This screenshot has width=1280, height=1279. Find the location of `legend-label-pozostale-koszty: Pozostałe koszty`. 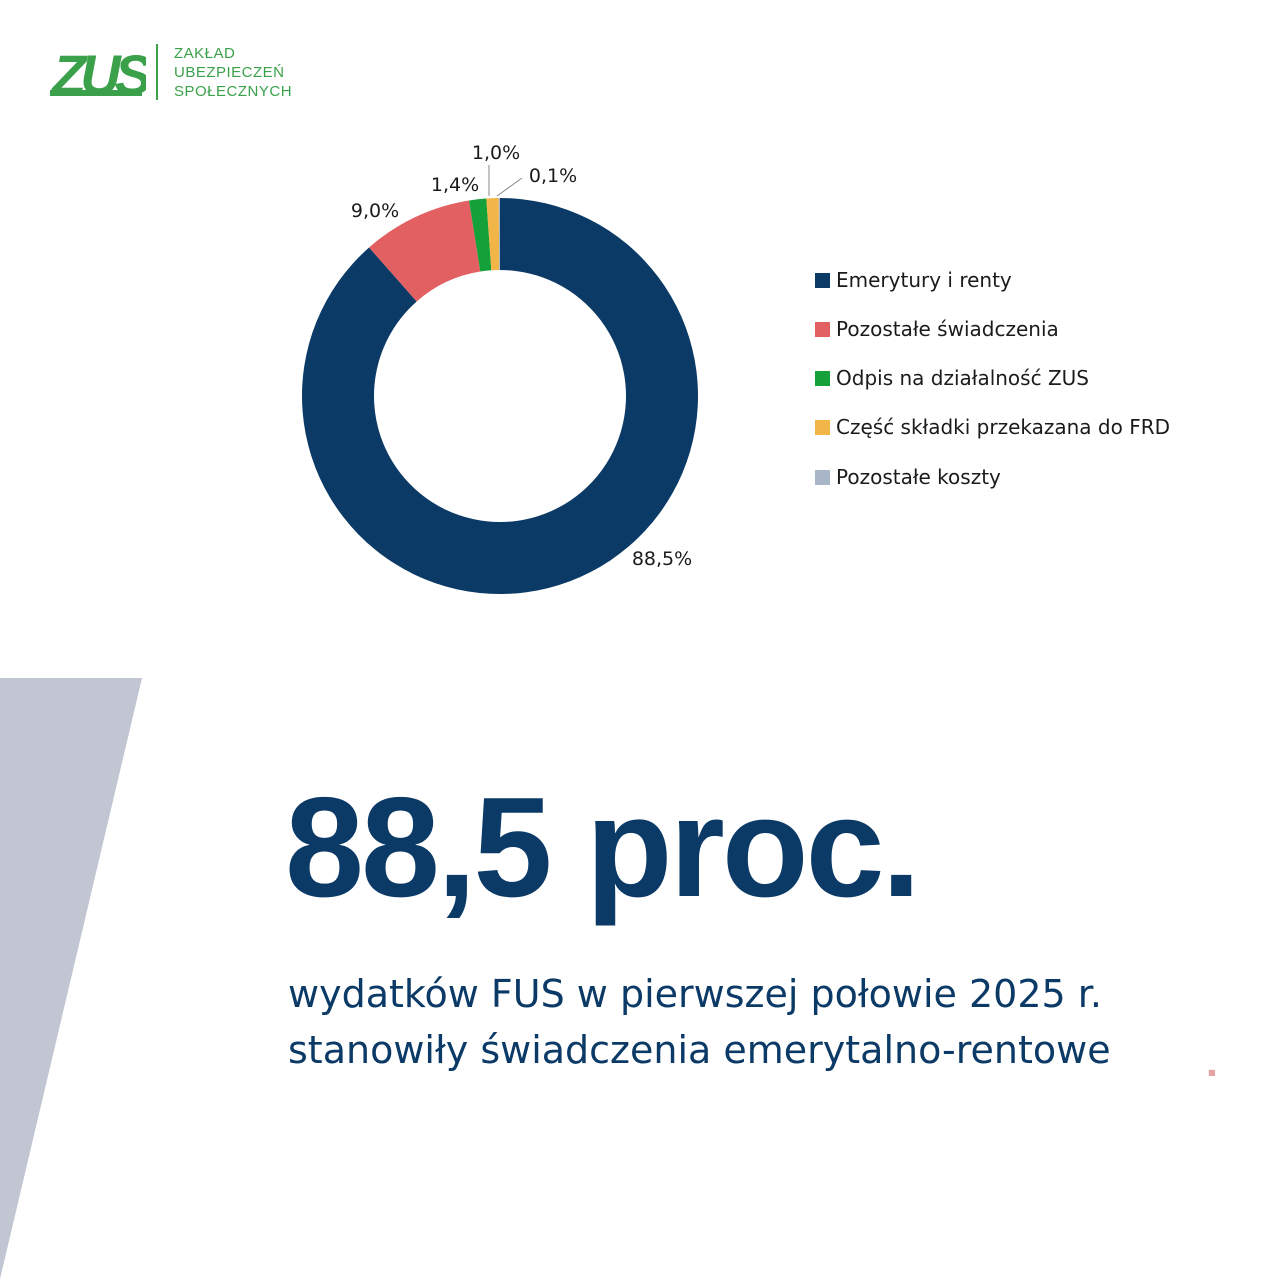

legend-label-pozostale-koszty: Pozostałe koszty is located at coordinates (918, 477).